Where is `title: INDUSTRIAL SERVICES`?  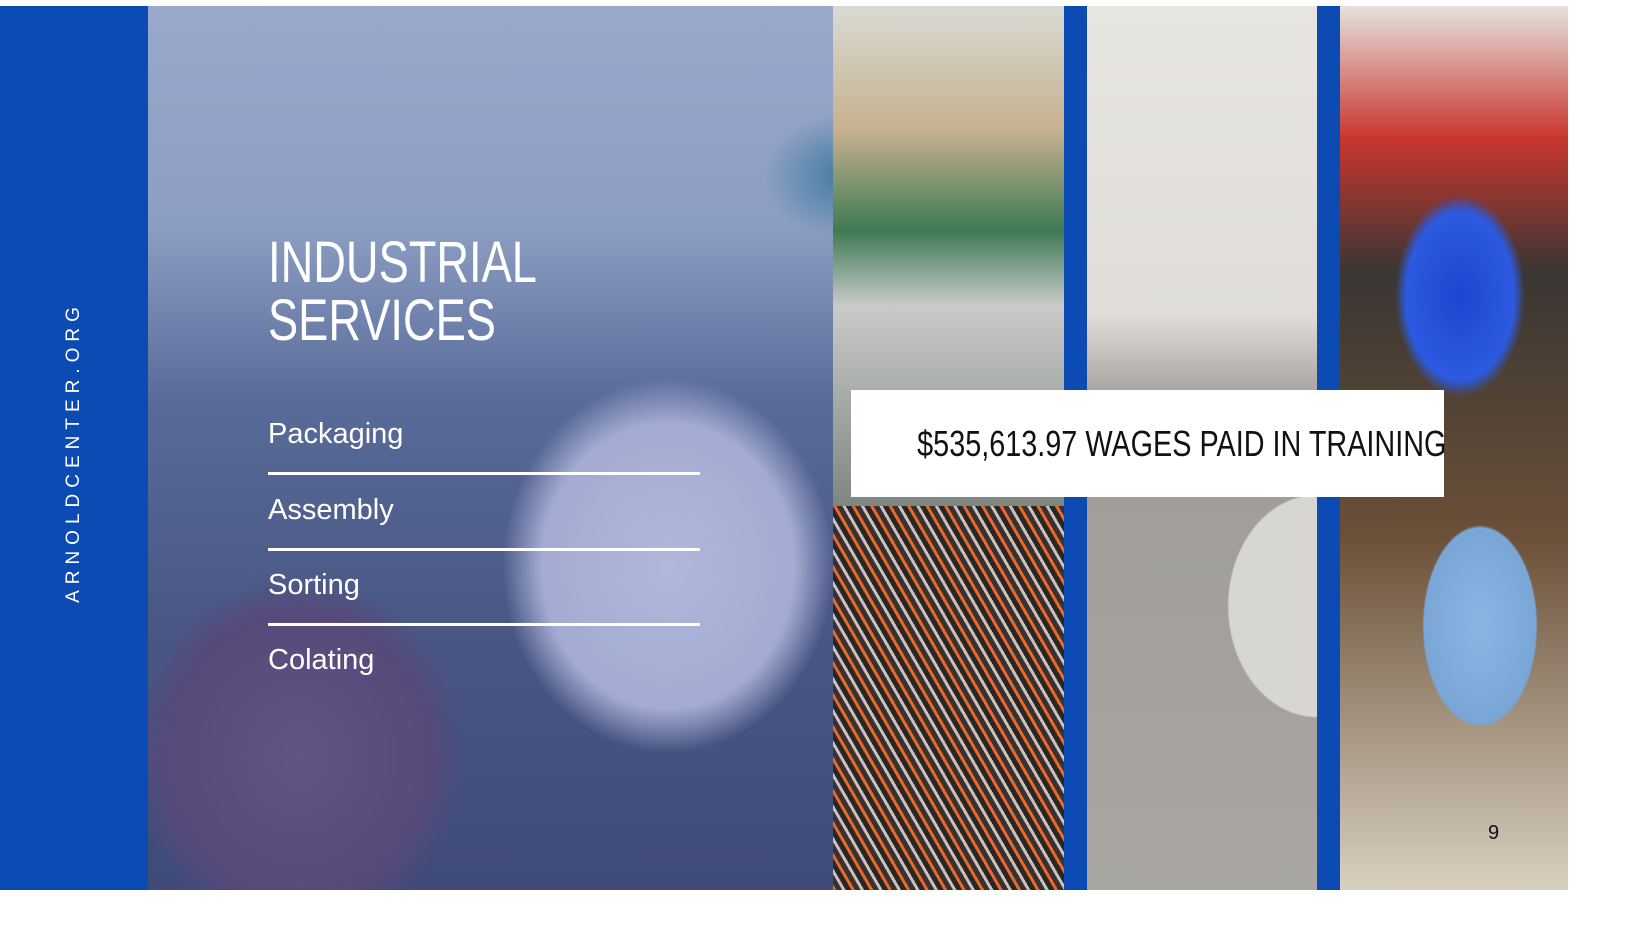 title: INDUSTRIAL SERVICES is located at coordinates (402, 291).